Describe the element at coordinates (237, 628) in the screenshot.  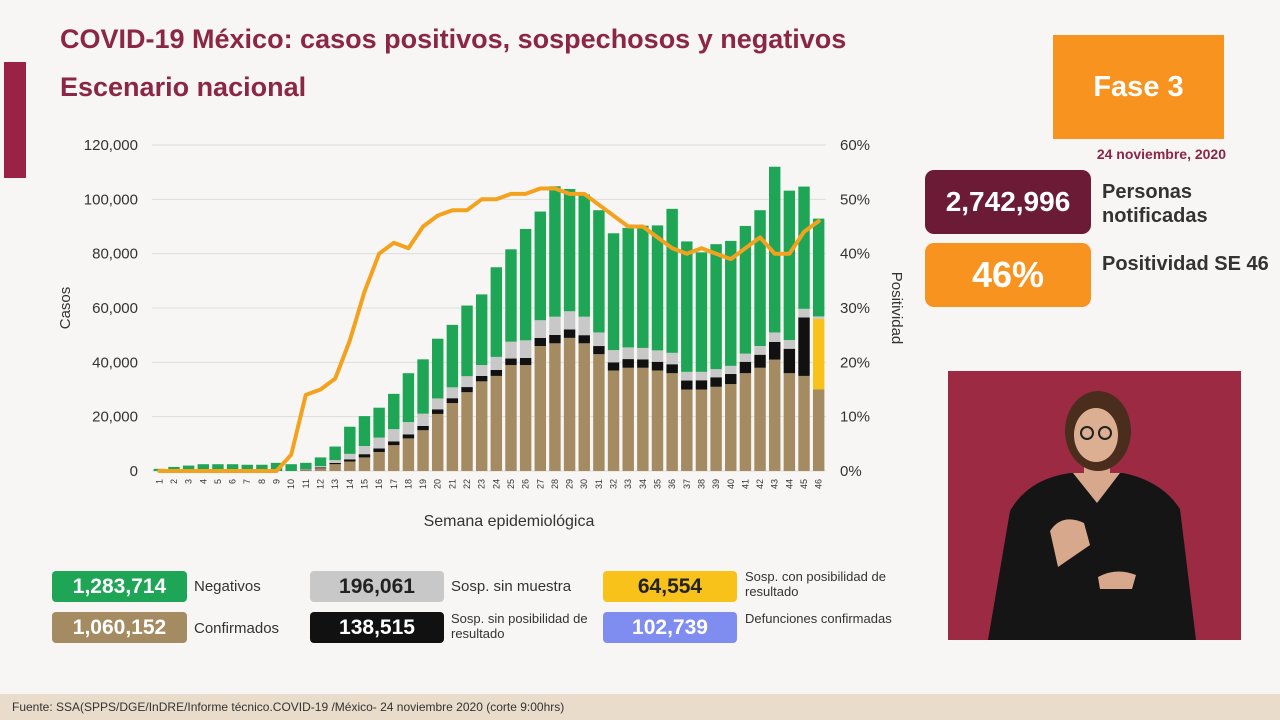
I see `legend-confirmados-label: Confirmados` at that location.